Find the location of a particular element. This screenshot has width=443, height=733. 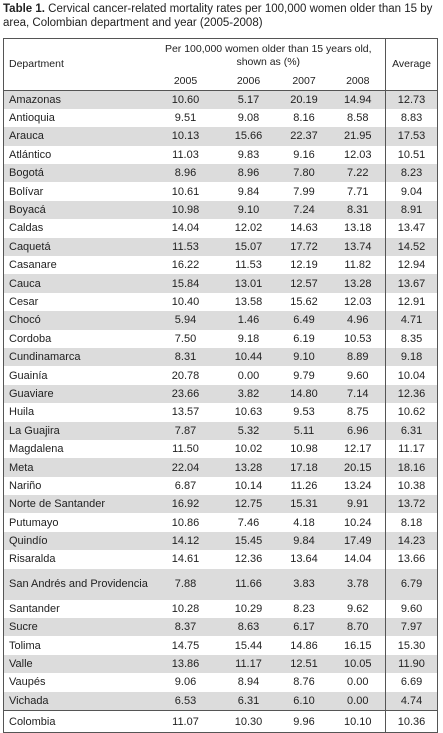

value-cell: 3.82 is located at coordinates (248, 394).